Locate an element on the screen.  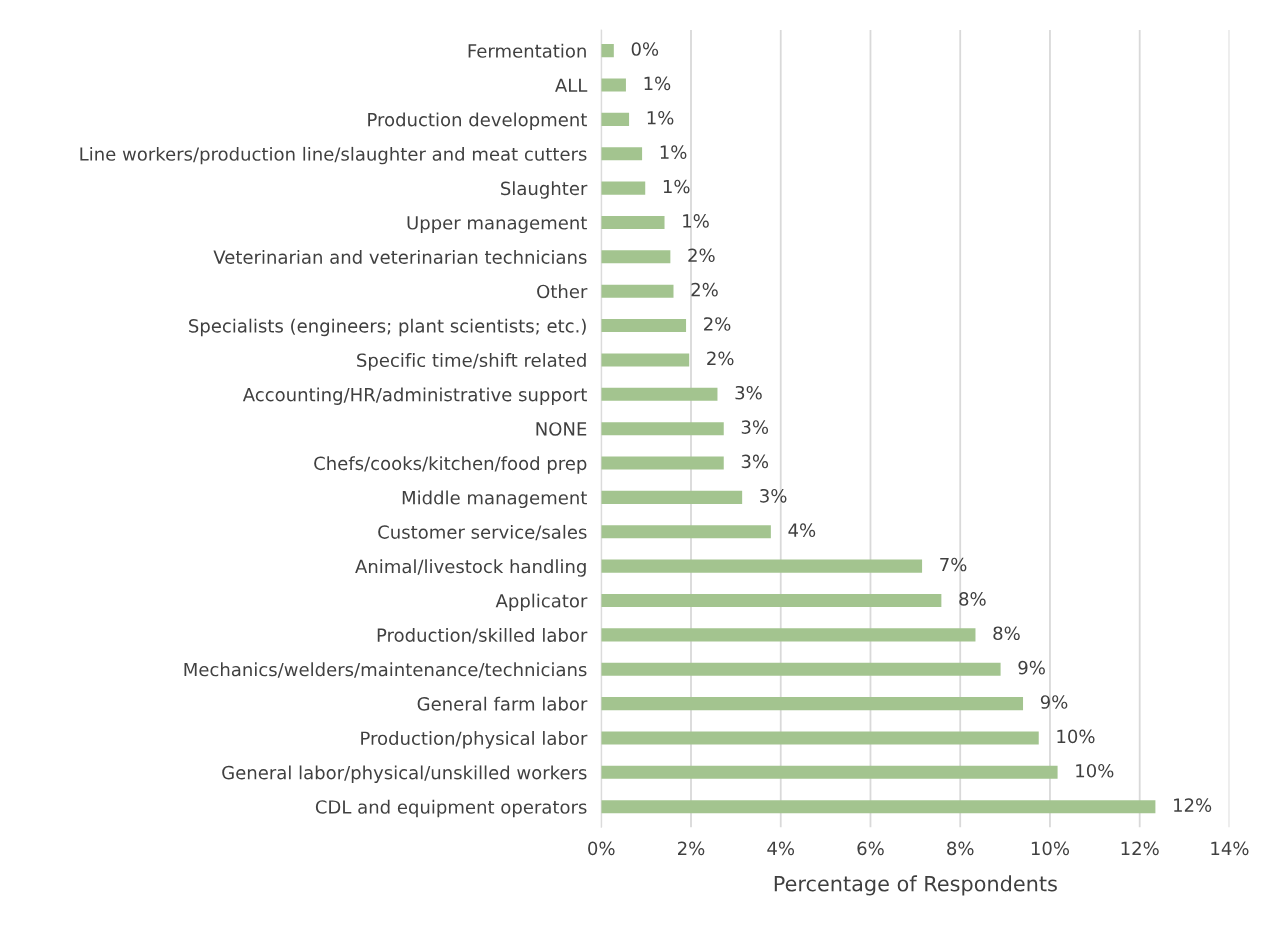
y-tick-label: Fermentation is located at coordinates (527, 50).